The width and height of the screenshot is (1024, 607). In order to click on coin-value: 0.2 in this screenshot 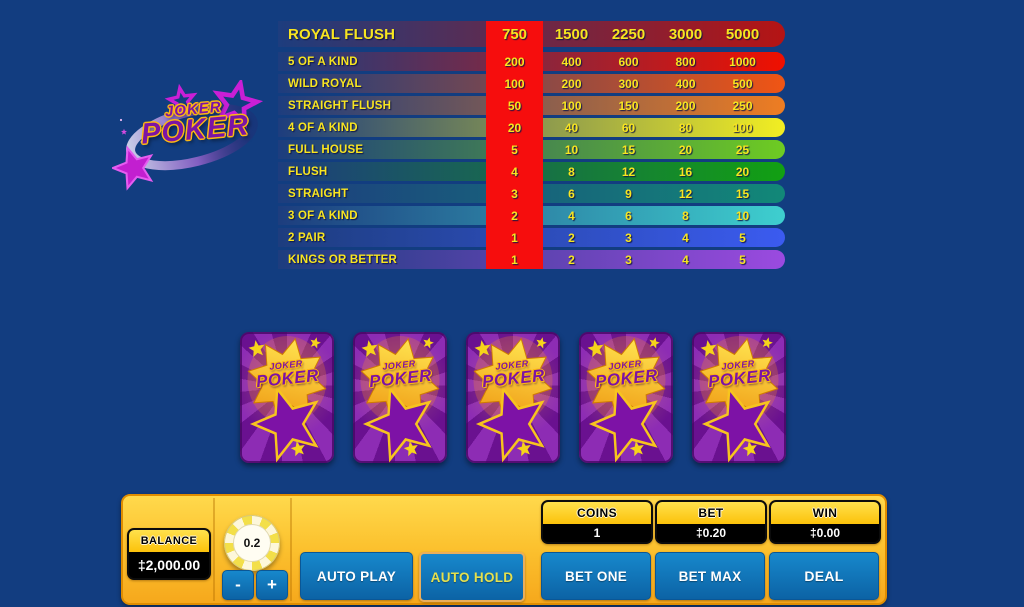, I will do `click(252, 543)`.